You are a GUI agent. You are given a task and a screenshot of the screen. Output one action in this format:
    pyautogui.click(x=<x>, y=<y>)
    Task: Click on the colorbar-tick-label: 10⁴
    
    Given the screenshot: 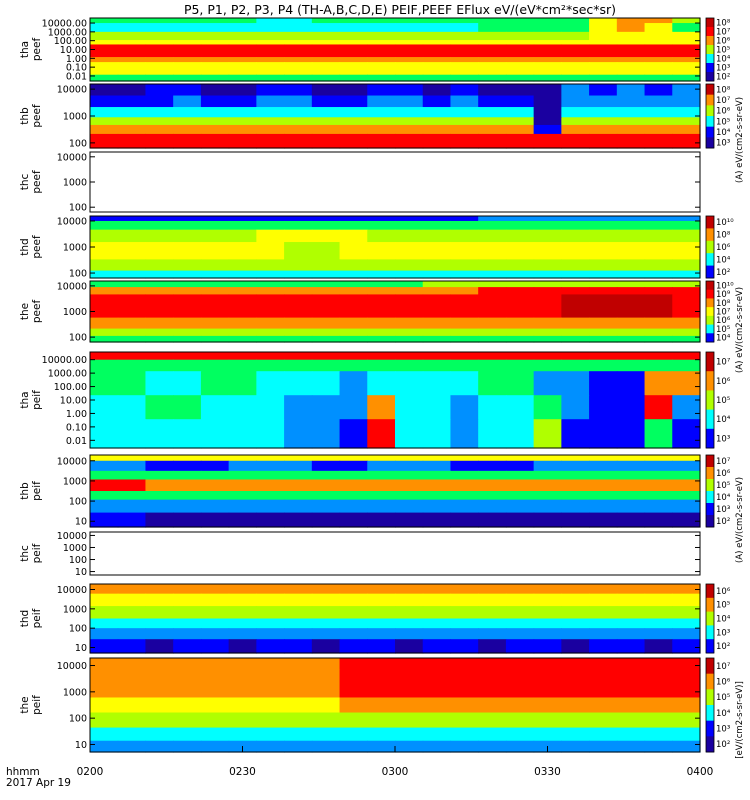 What is the action you would take?
    pyautogui.click(x=723, y=420)
    